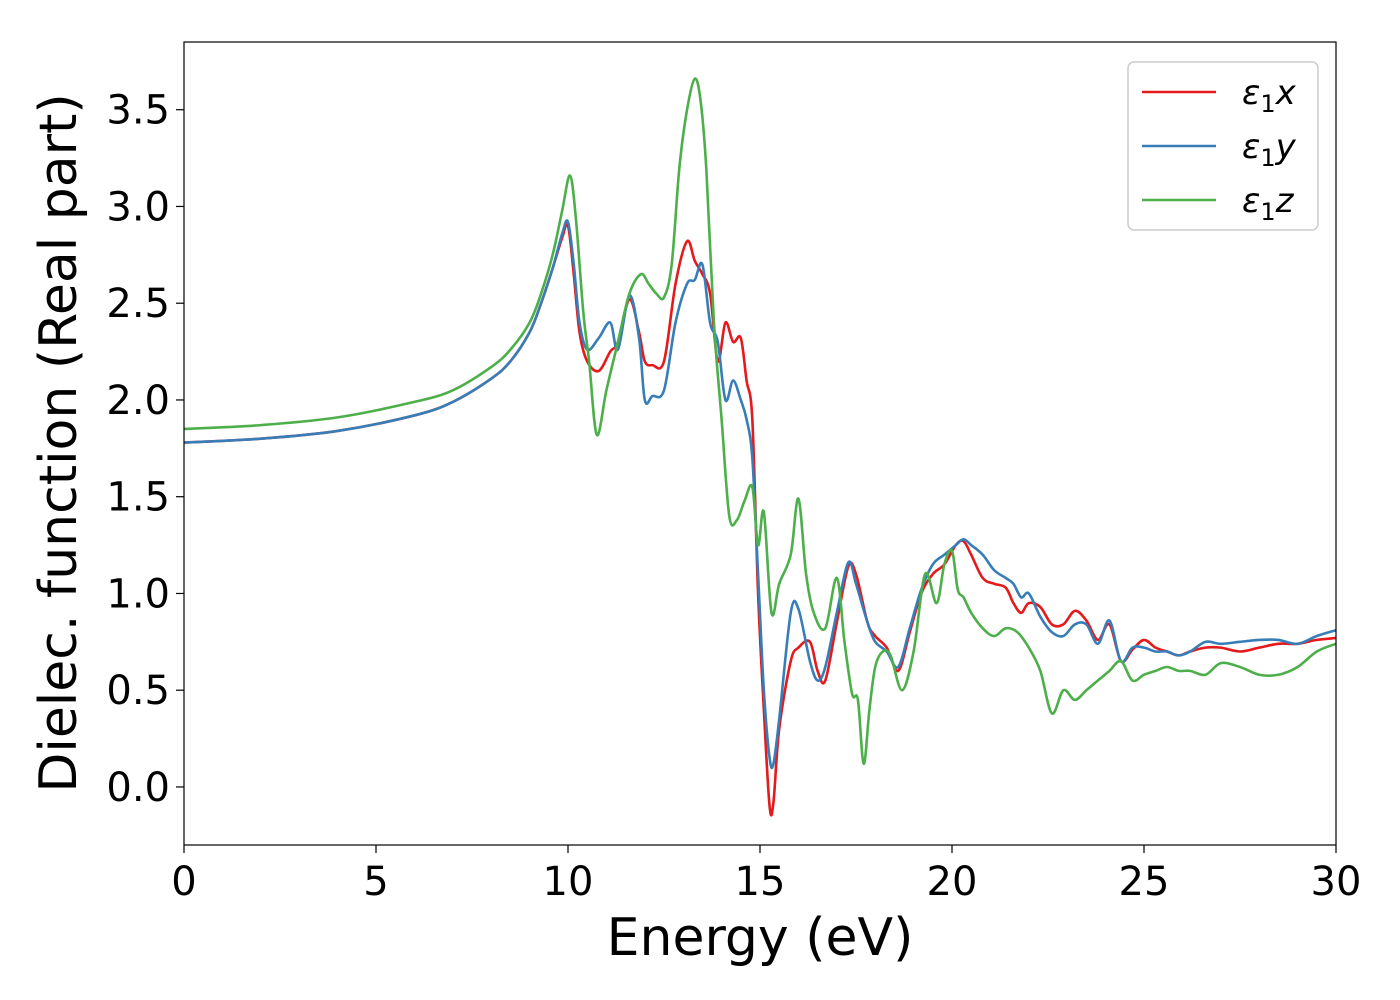 This screenshot has height=1000, width=1400. What do you see at coordinates (138, 498) in the screenshot?
I see `y-tick-label: 1.5` at bounding box center [138, 498].